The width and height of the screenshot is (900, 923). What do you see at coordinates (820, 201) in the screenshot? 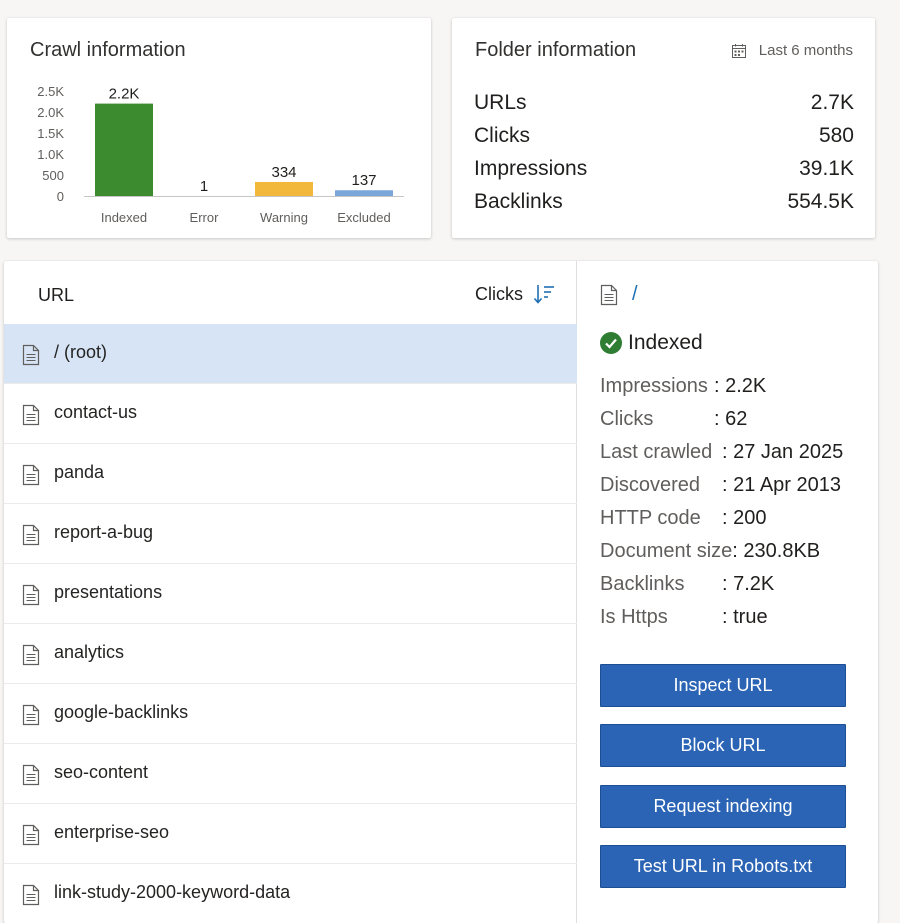
I see `folder-stat-value: 554.5K` at bounding box center [820, 201].